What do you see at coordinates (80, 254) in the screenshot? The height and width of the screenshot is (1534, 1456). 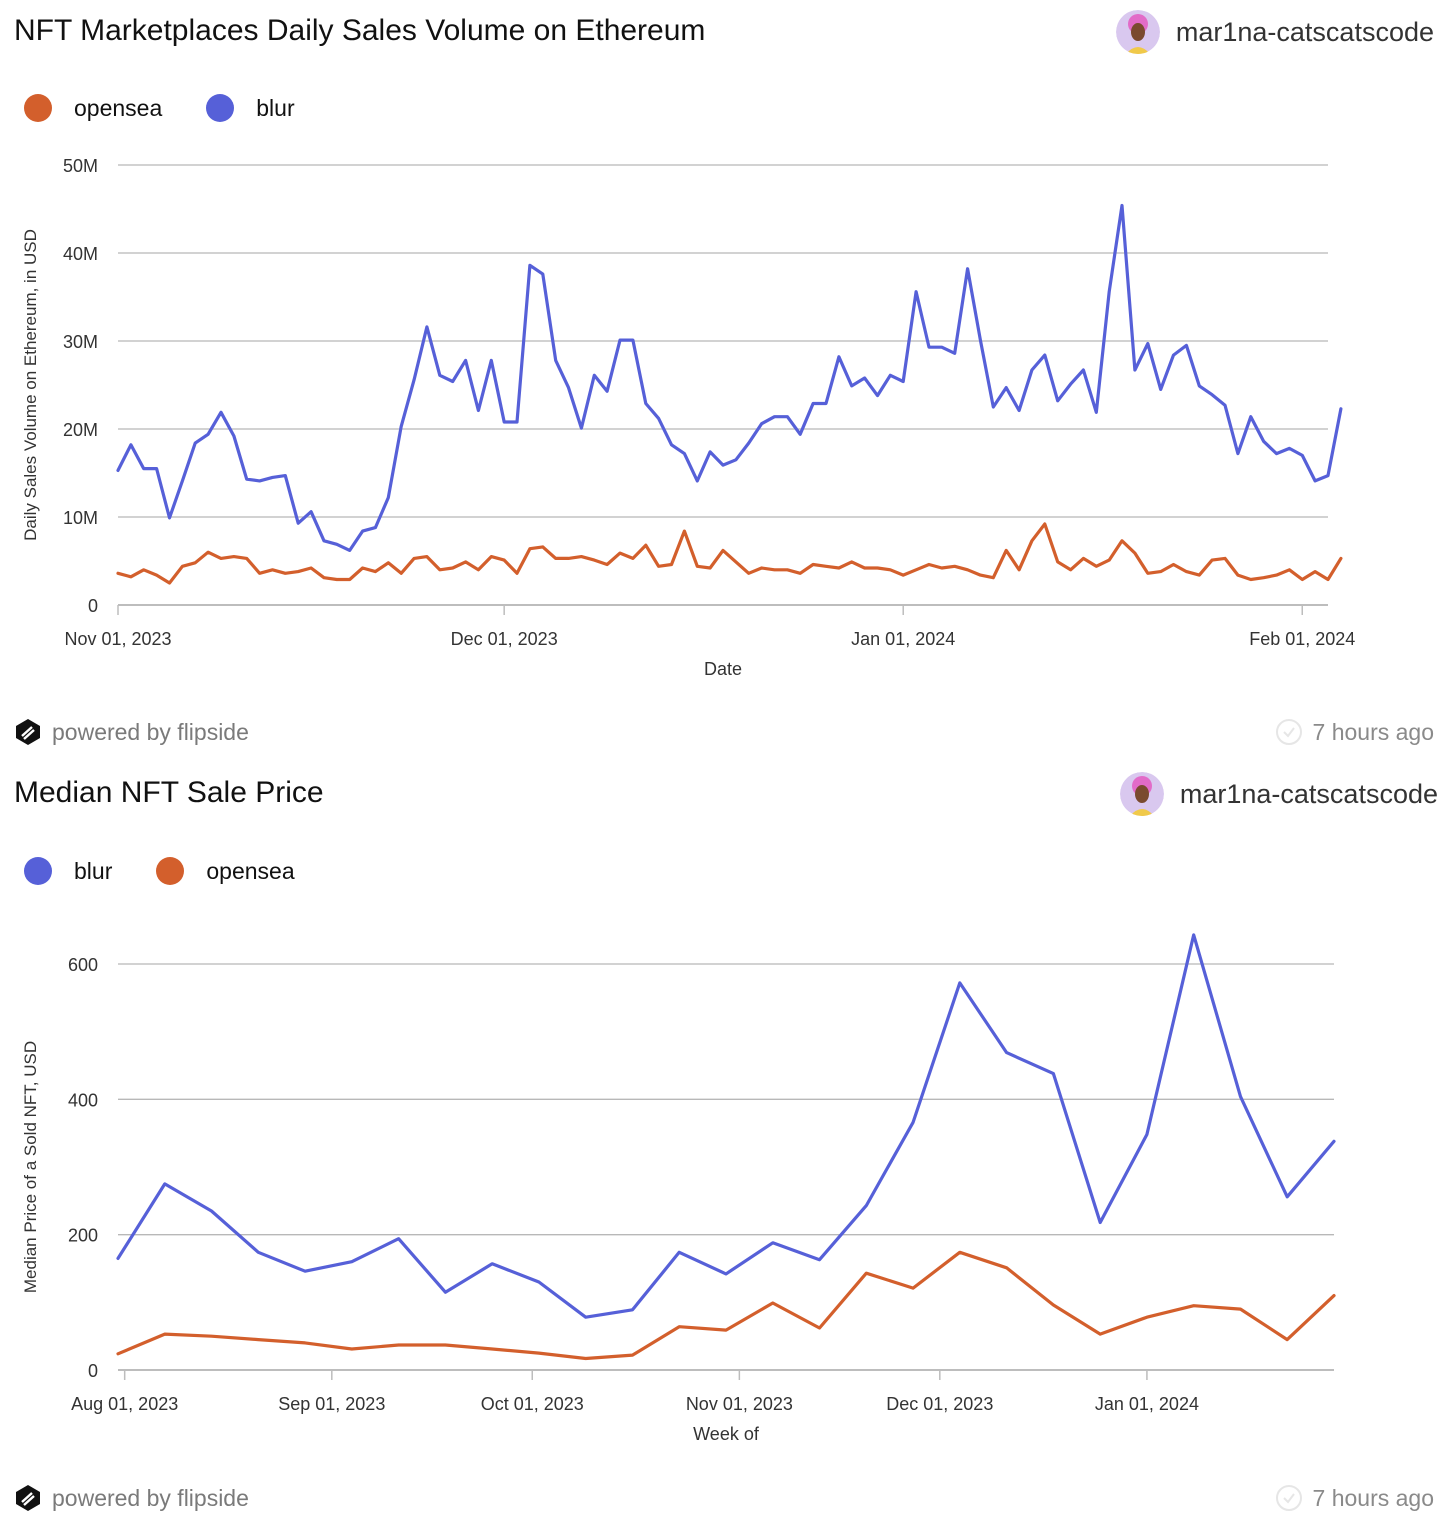 I see `y-tick-label: 40M` at bounding box center [80, 254].